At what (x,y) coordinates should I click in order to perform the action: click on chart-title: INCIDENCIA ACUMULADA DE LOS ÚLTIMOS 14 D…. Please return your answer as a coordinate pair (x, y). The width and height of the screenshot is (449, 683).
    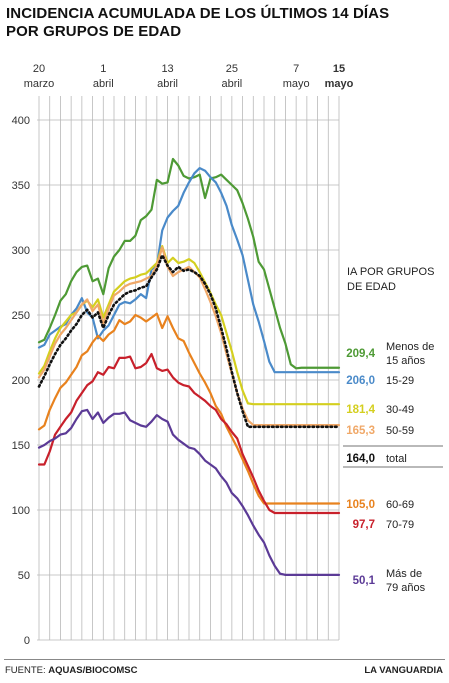
    Looking at the image, I should click on (221, 23).